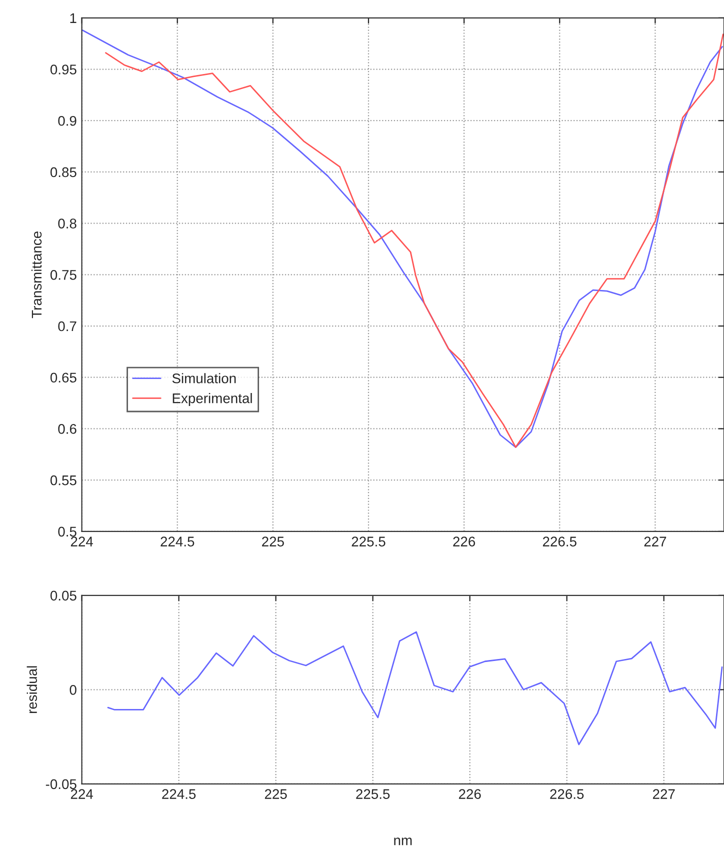  What do you see at coordinates (403, 842) in the screenshot?
I see `x-axis-title: nm` at bounding box center [403, 842].